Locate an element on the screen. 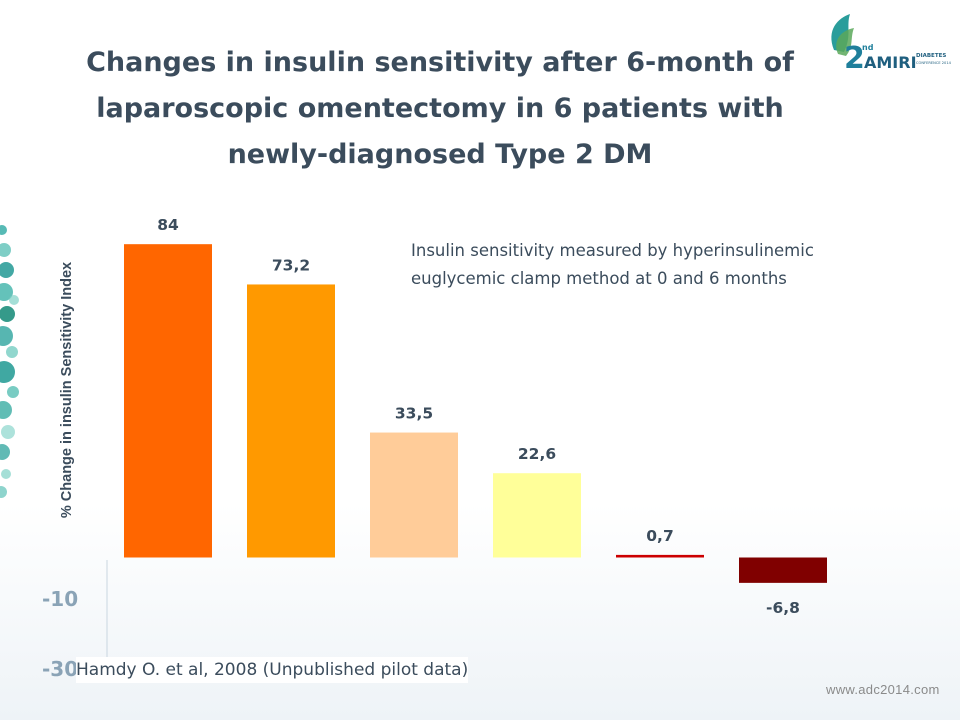 The width and height of the screenshot is (960, 720). bar-value-label: 0,7 is located at coordinates (659, 536).